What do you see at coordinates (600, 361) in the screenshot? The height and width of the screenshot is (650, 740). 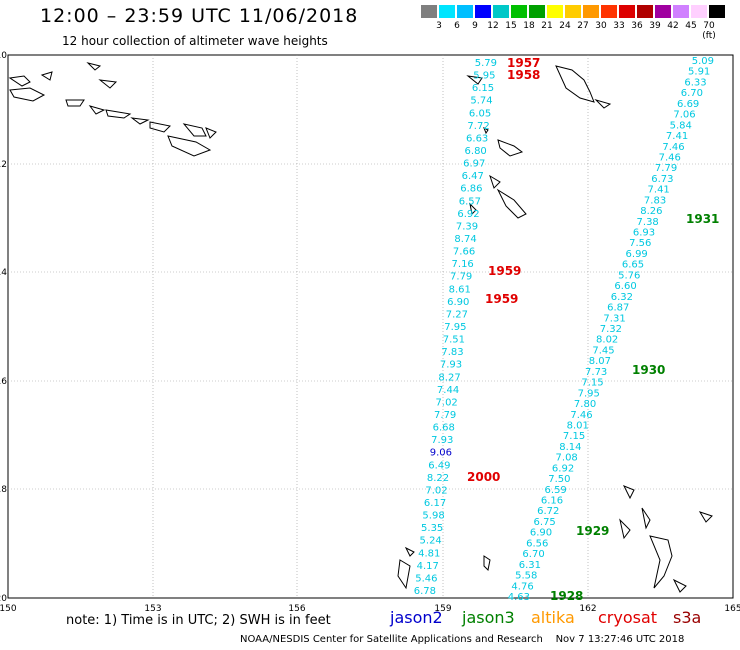 I see `wave-height-value: 8.07` at bounding box center [600, 361].